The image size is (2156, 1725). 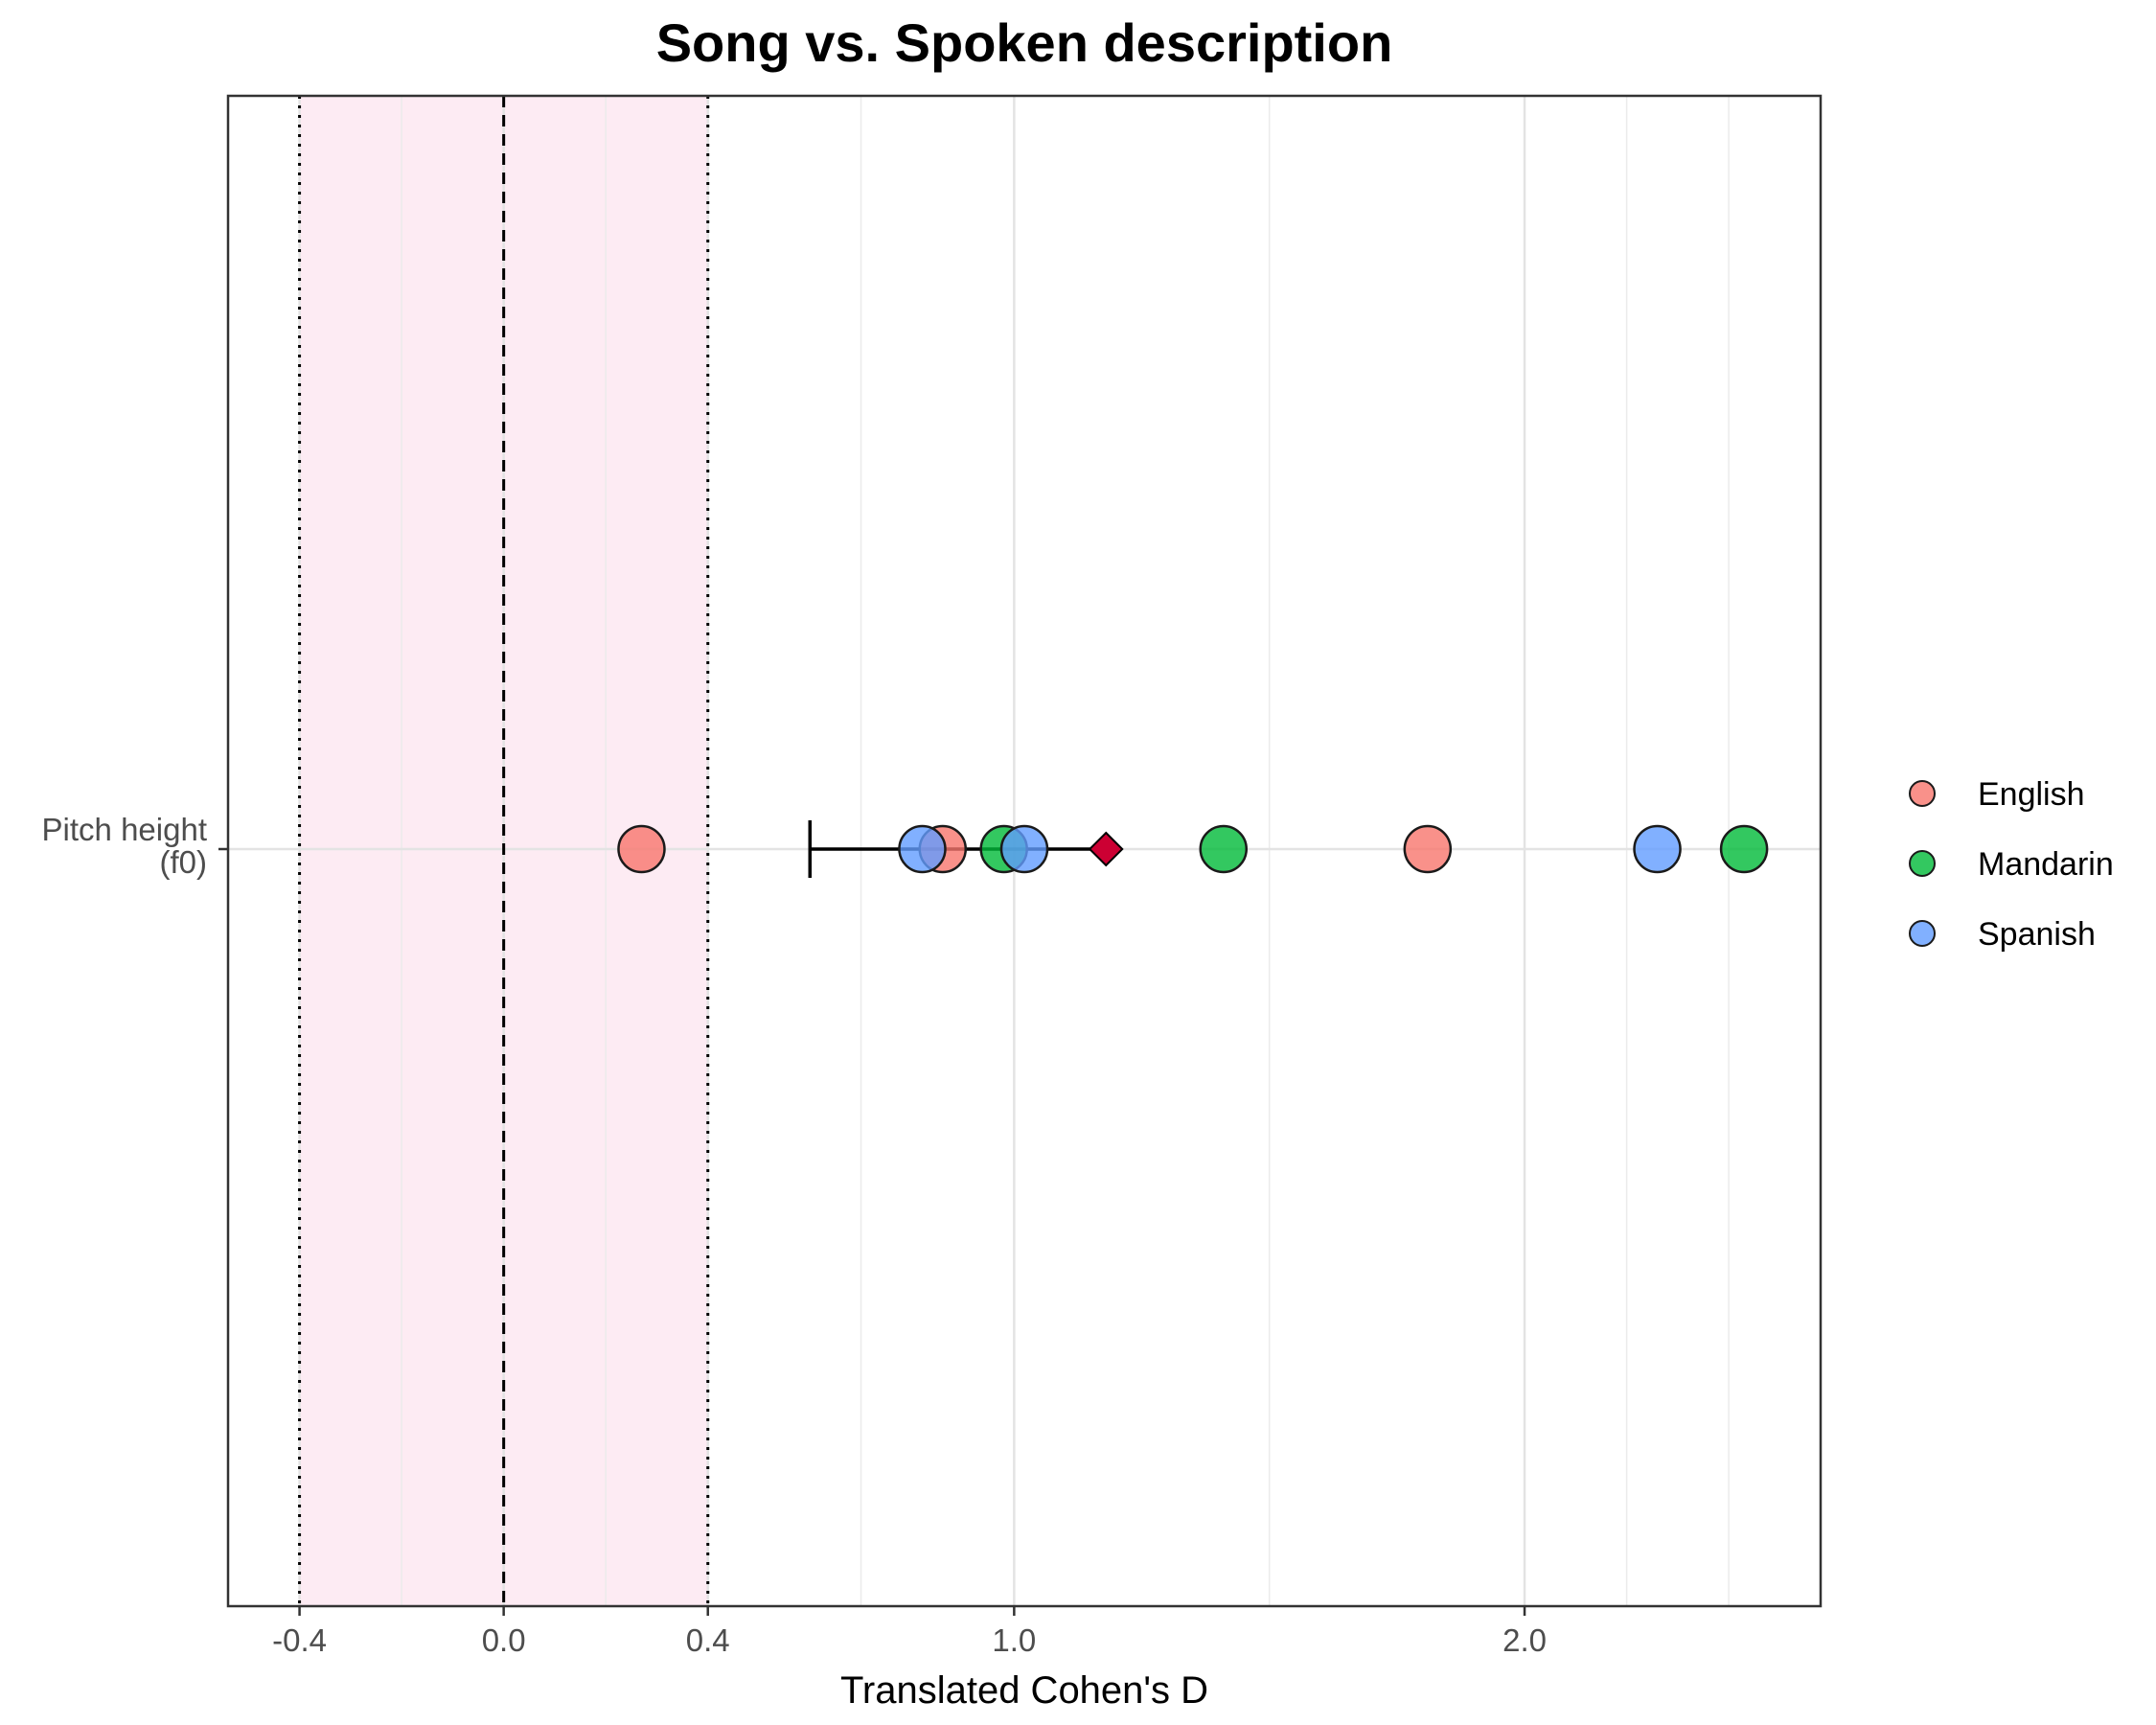 I want to click on legend-label-mandarin: Mandarin, so click(x=2046, y=864).